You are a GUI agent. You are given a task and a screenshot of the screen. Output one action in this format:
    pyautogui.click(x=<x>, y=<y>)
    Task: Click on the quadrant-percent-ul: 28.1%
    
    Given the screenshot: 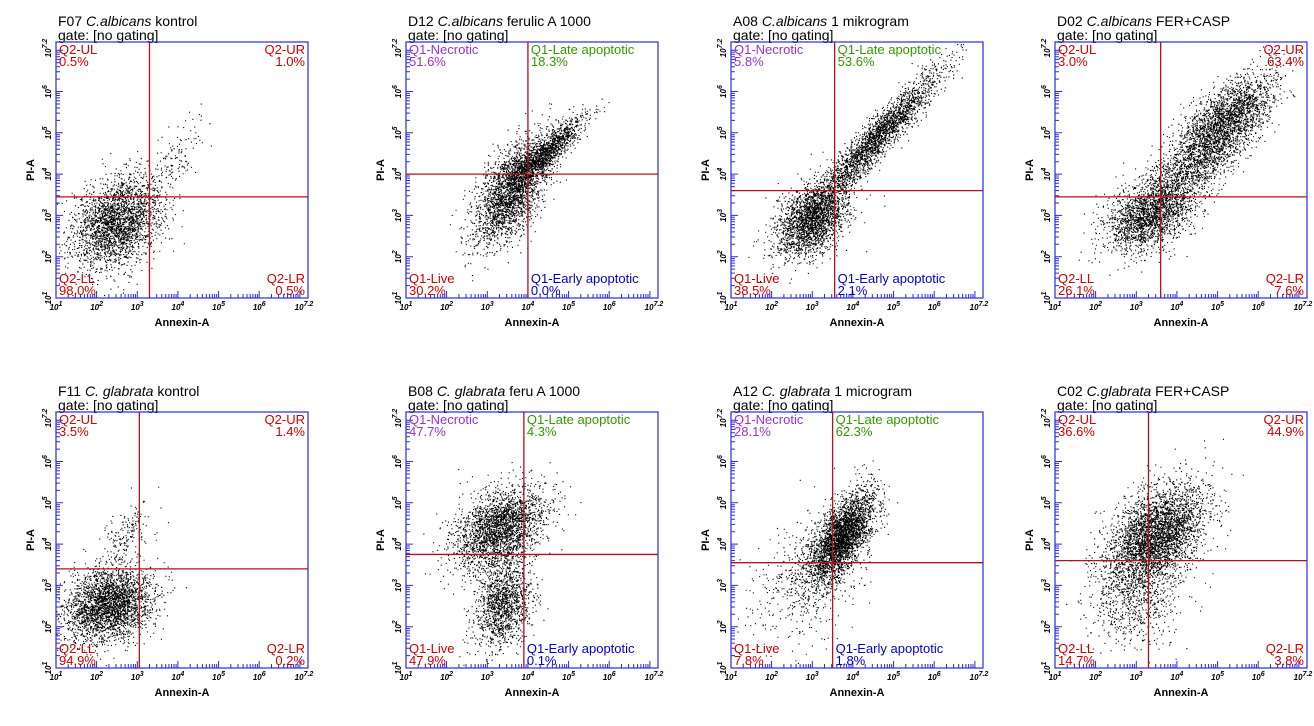 What is the action you would take?
    pyautogui.click(x=752, y=431)
    